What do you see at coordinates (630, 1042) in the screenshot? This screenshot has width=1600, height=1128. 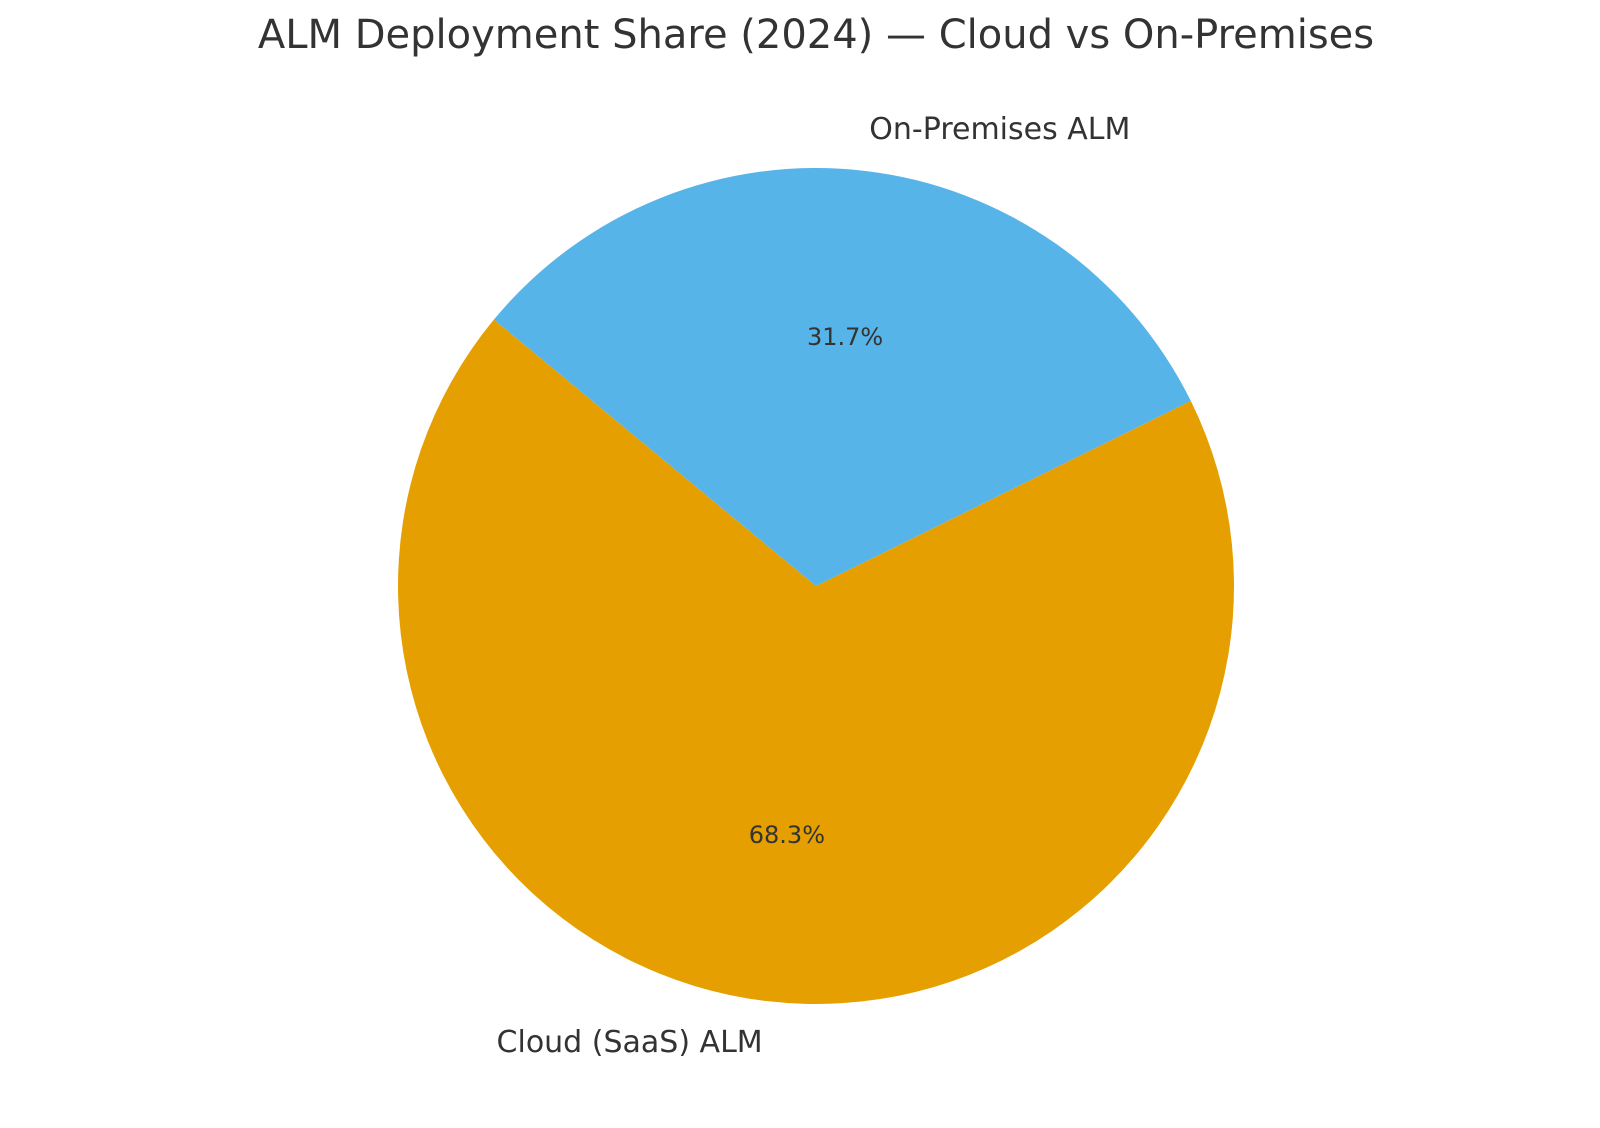 I see `slice-label-cloud-saas-alm: Cloud (SaaS) ALM` at bounding box center [630, 1042].